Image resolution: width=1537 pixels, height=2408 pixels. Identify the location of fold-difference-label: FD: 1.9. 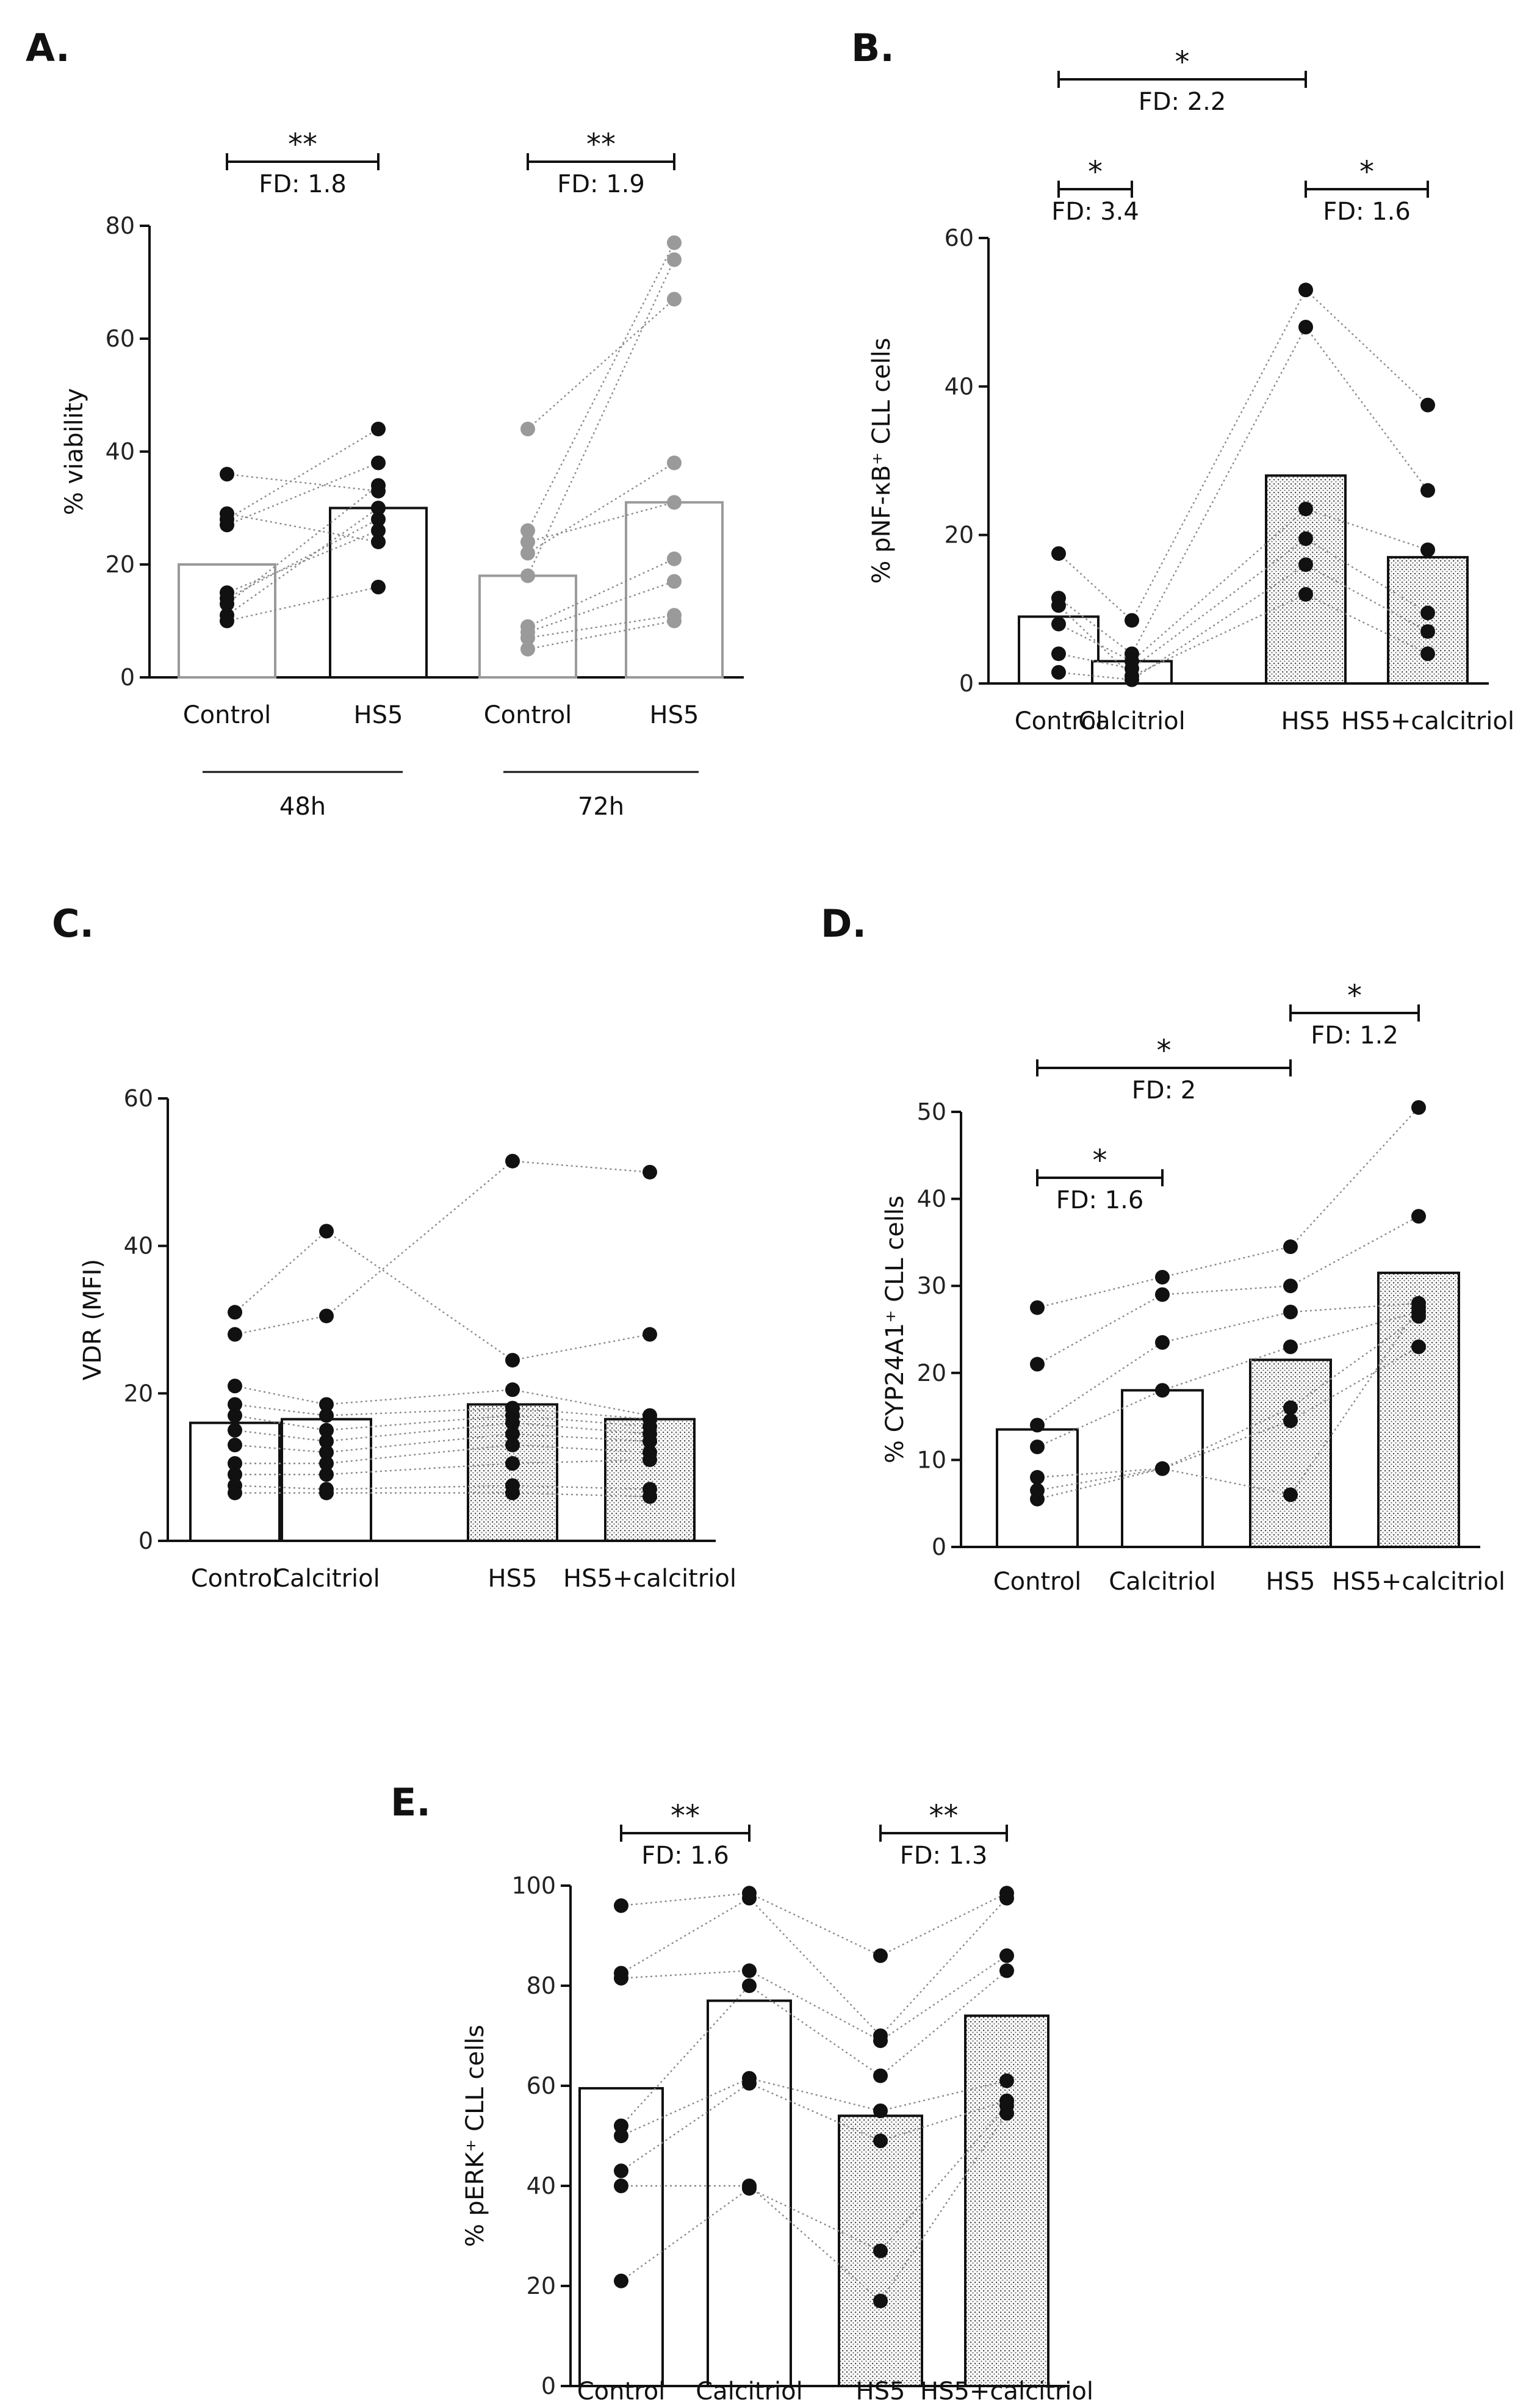
(601, 184).